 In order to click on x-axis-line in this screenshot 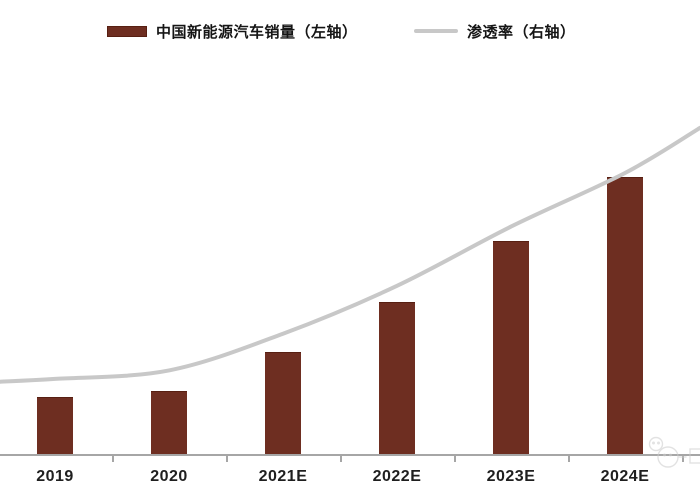, I will do `click(350, 455)`.